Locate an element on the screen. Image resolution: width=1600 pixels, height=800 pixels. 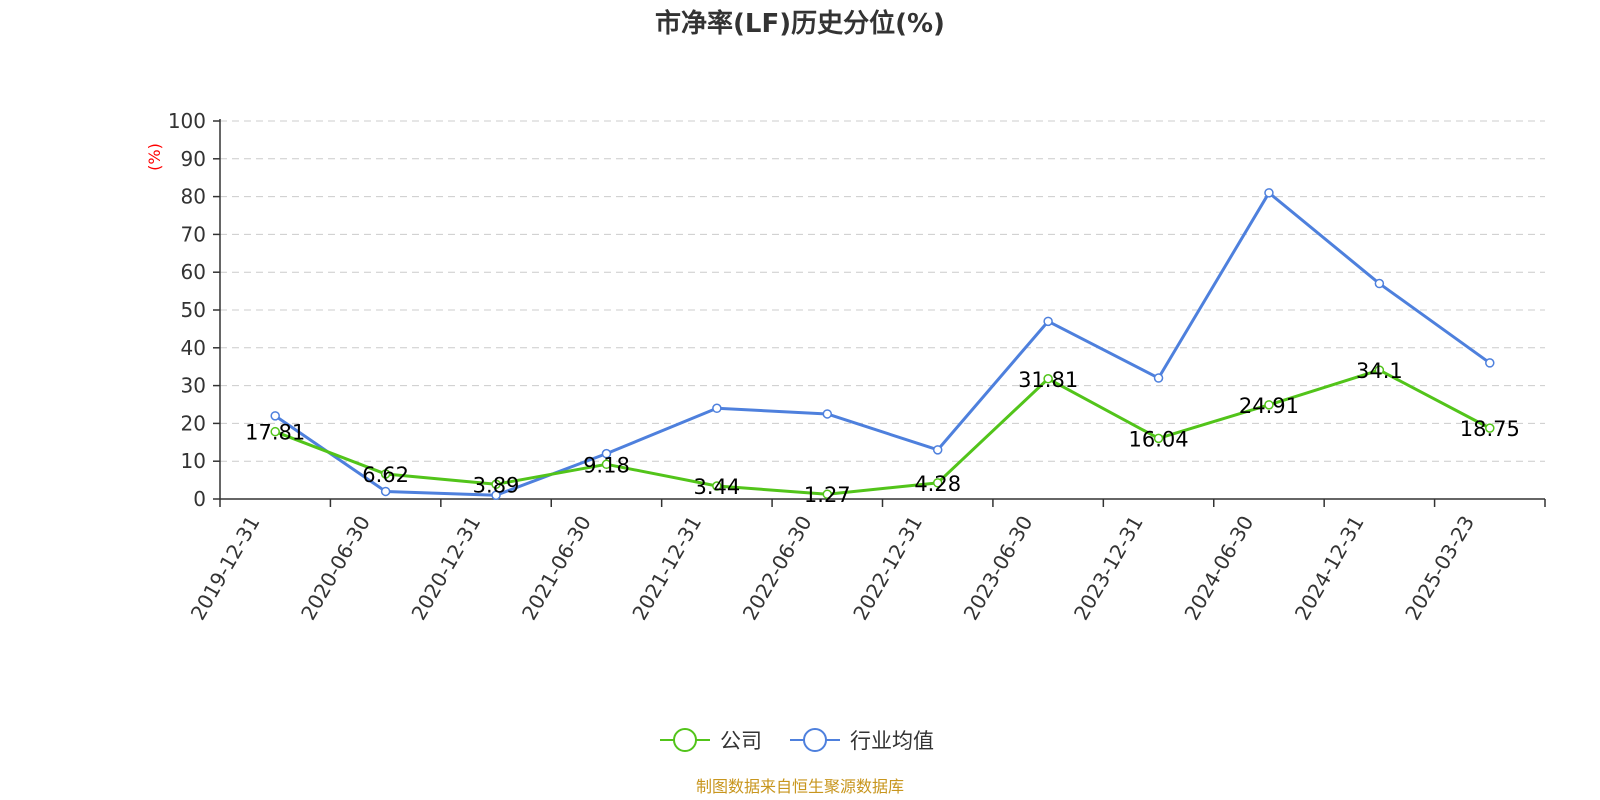
x-tick-label: 2020-12-31 is located at coordinates (445, 567).